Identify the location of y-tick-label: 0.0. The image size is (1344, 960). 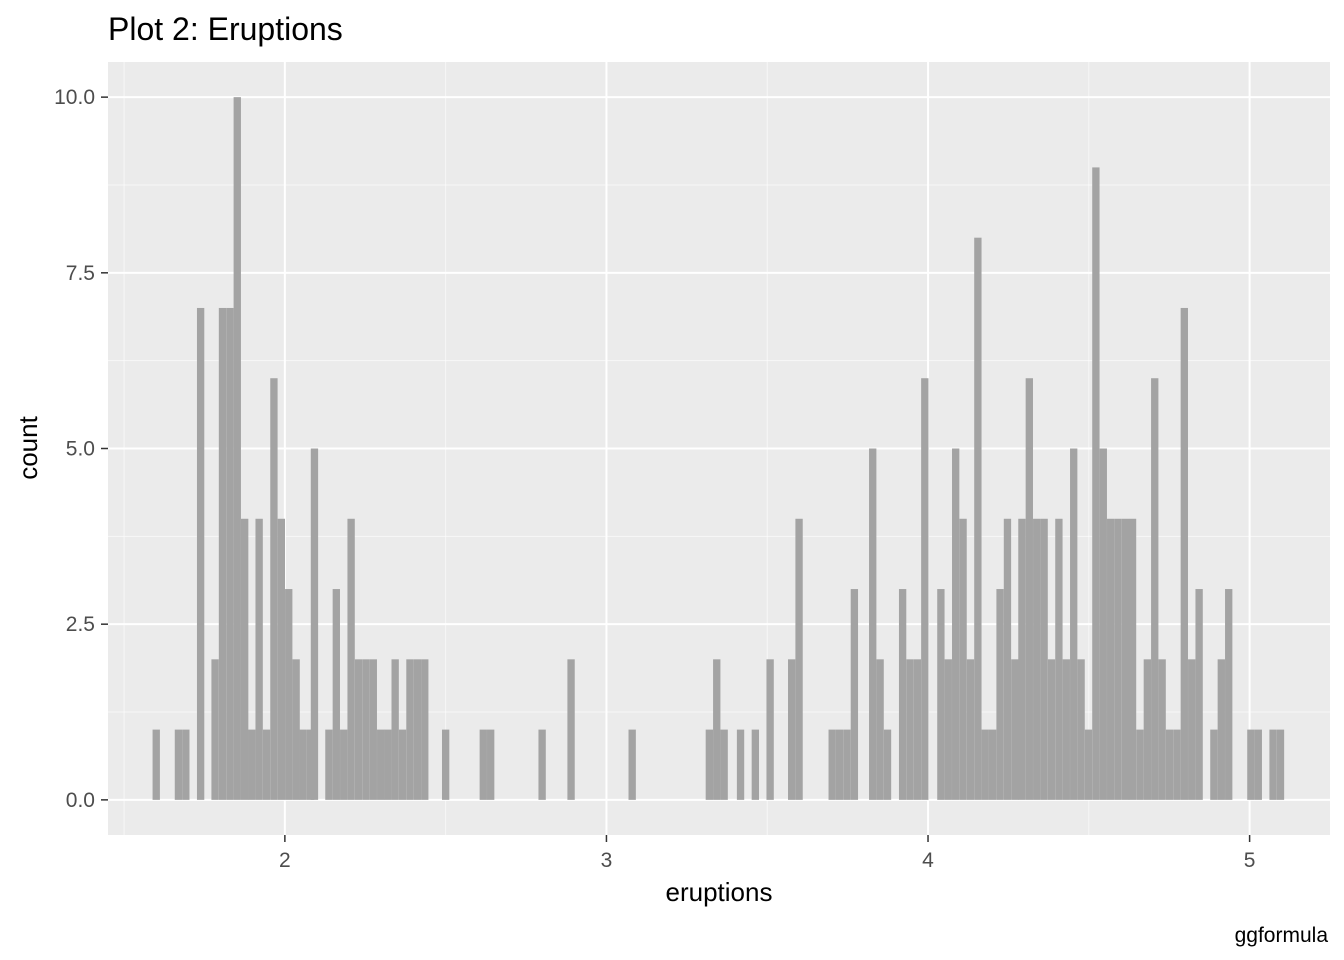
(80, 800).